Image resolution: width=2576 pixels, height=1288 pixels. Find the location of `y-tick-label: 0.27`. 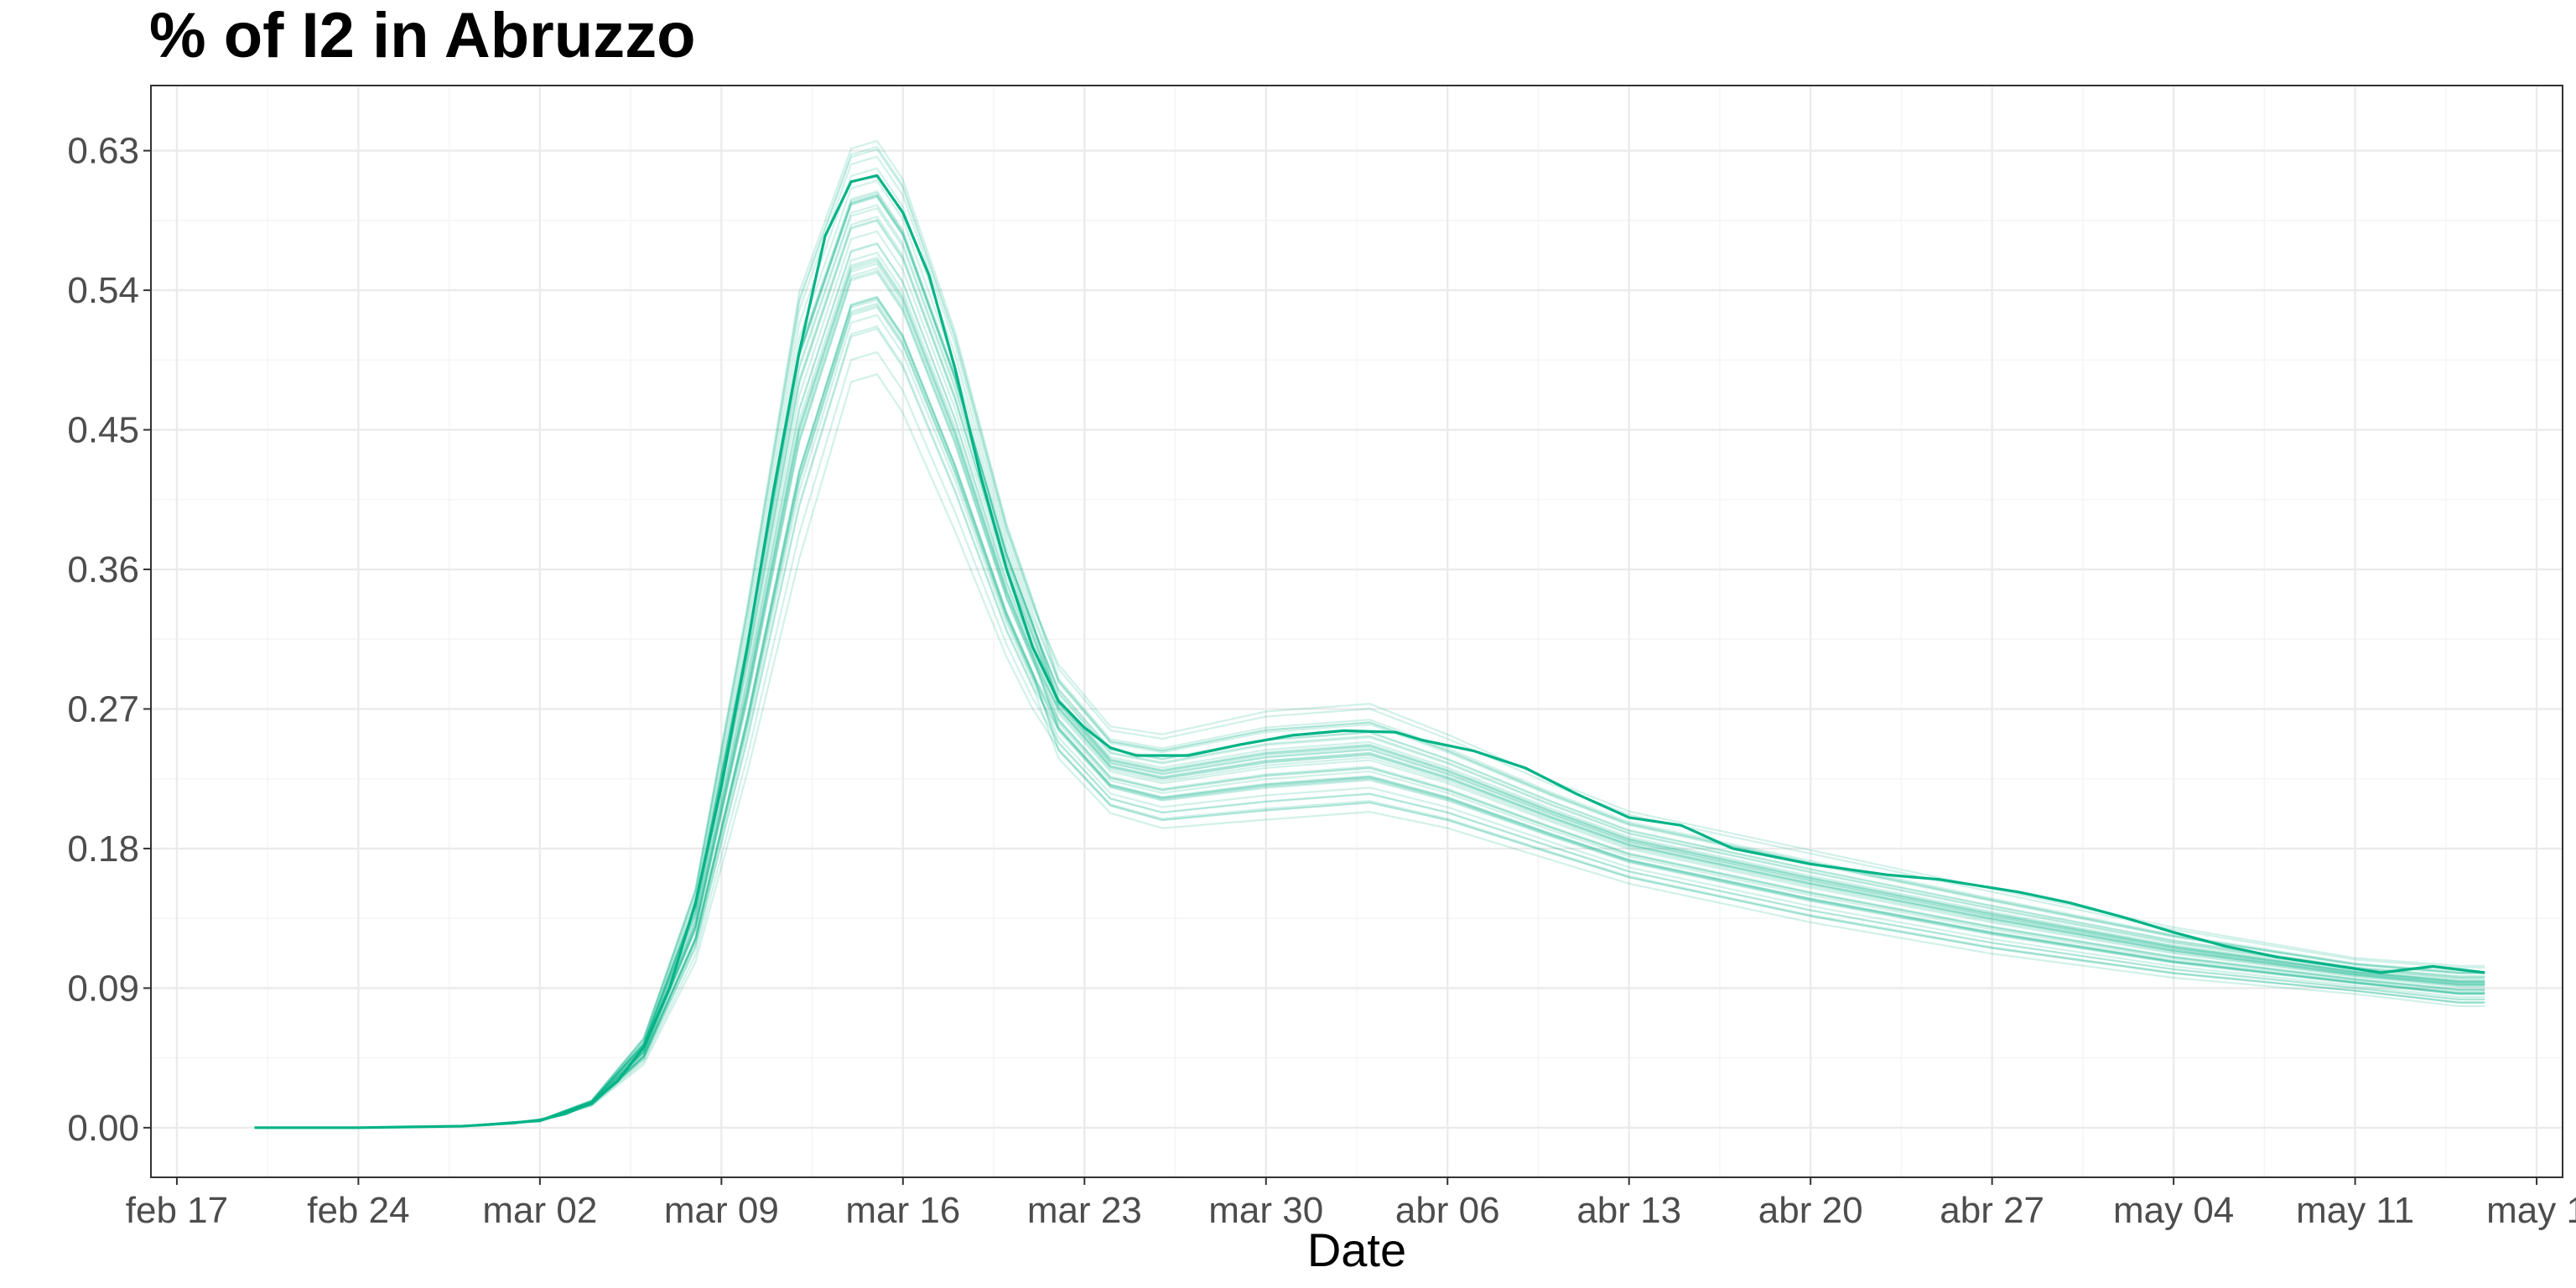

y-tick-label: 0.27 is located at coordinates (103, 709).